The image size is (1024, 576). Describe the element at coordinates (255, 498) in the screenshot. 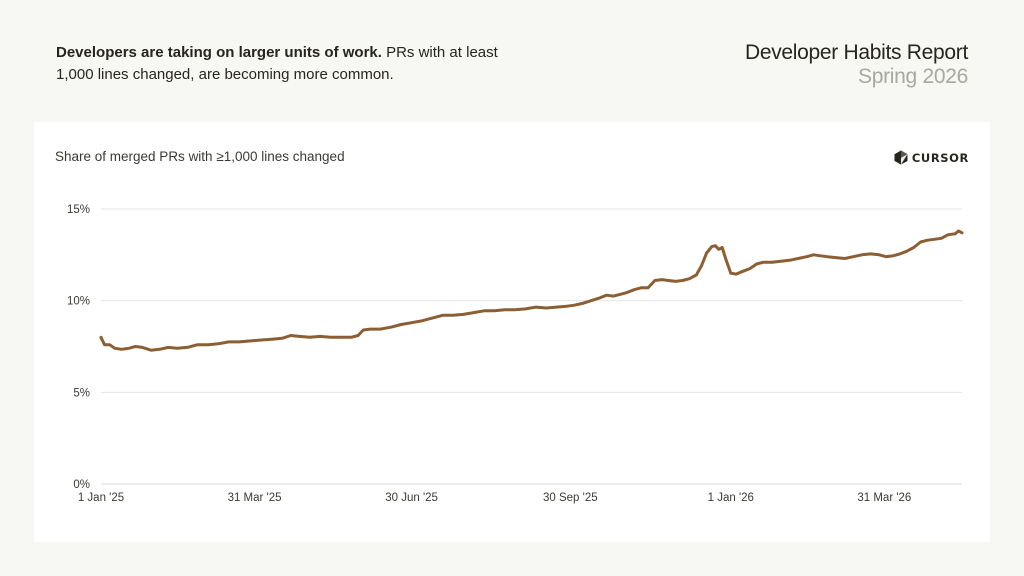

I see `x-tick-label: 31 Mar '25` at that location.